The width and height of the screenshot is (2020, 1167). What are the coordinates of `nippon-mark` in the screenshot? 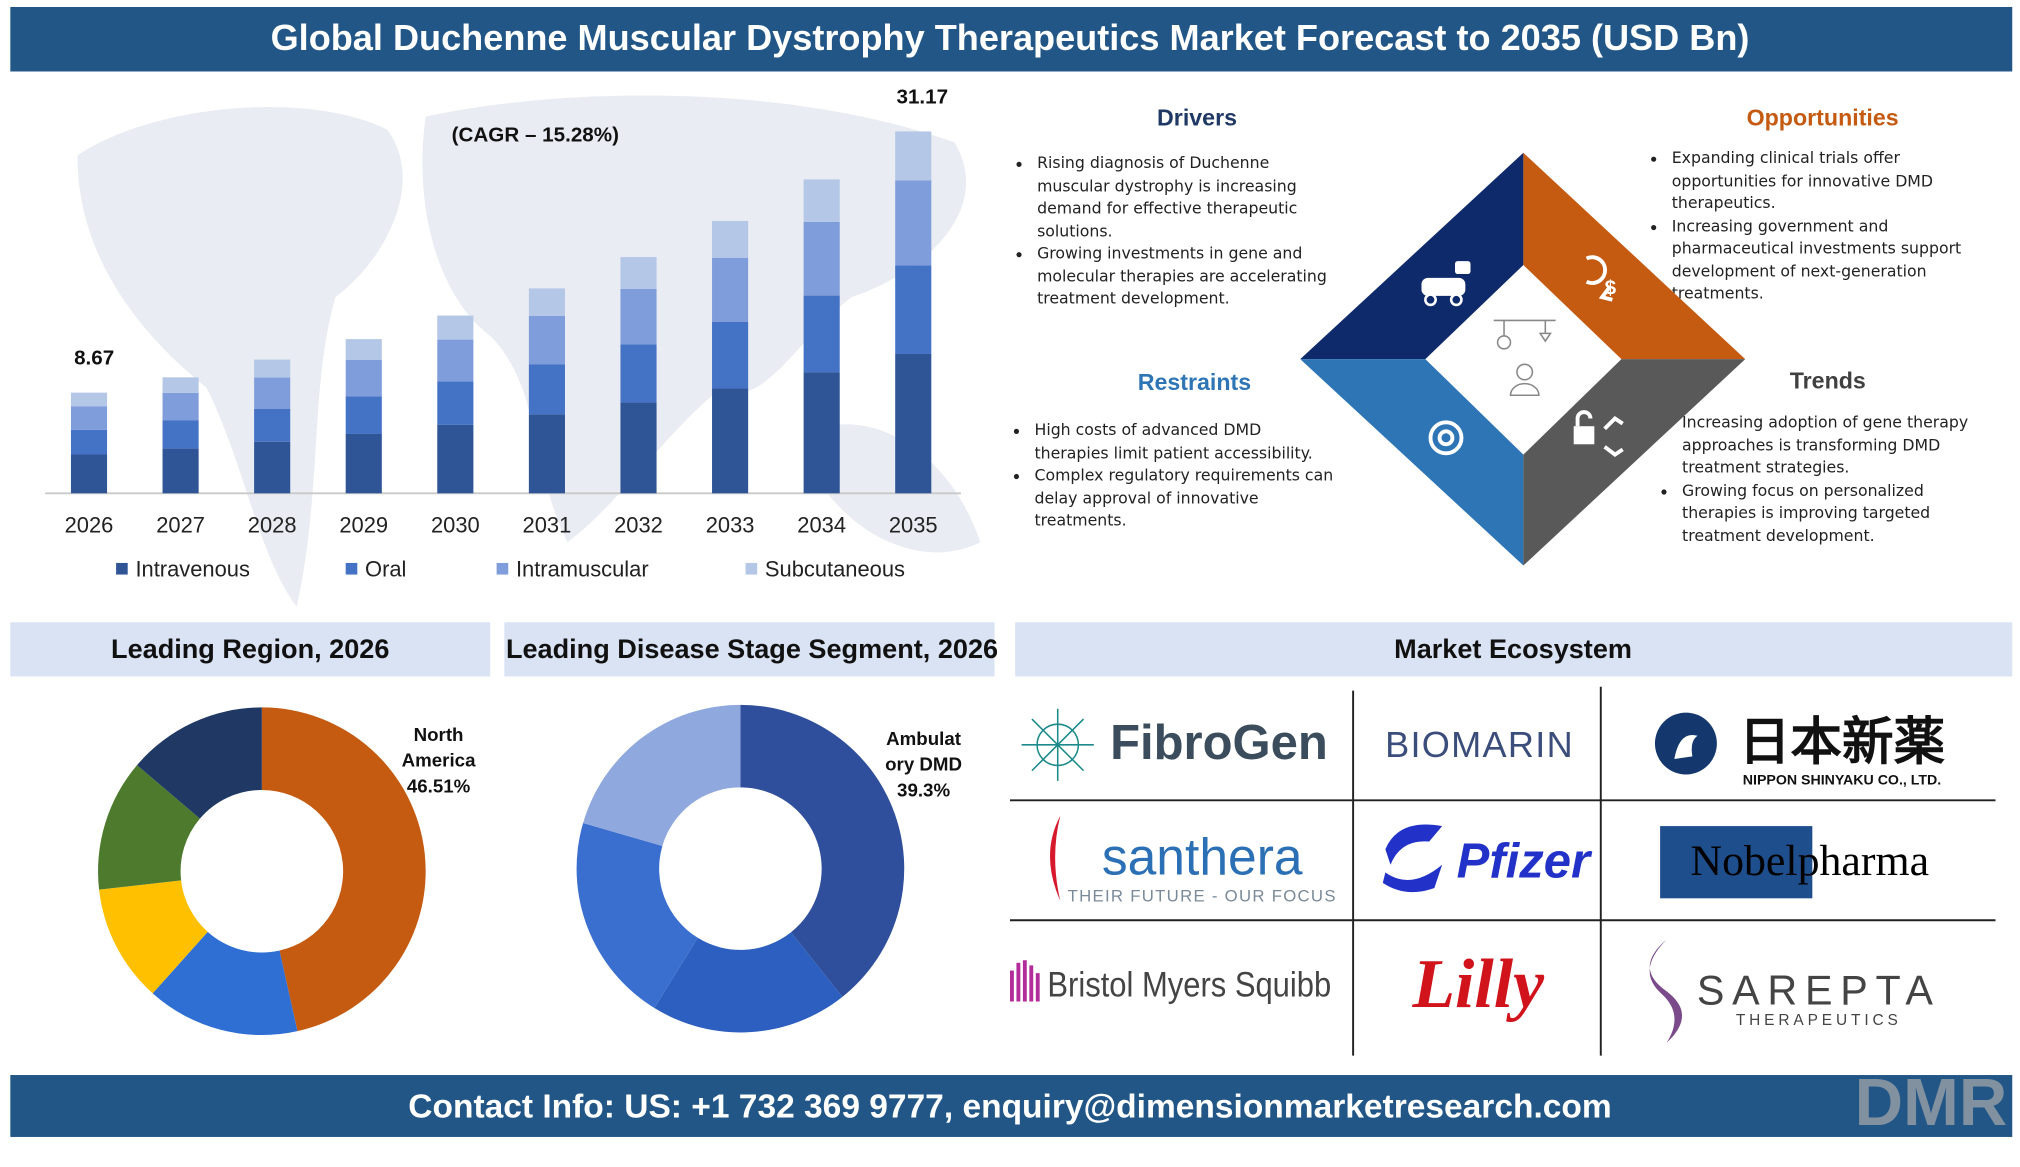 It's located at (1686, 747).